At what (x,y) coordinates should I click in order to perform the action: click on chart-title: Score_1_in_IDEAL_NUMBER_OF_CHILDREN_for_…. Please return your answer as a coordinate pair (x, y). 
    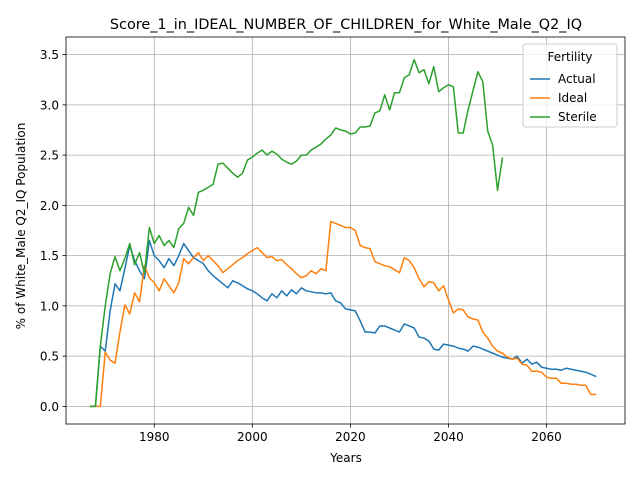
    Looking at the image, I should click on (346, 25).